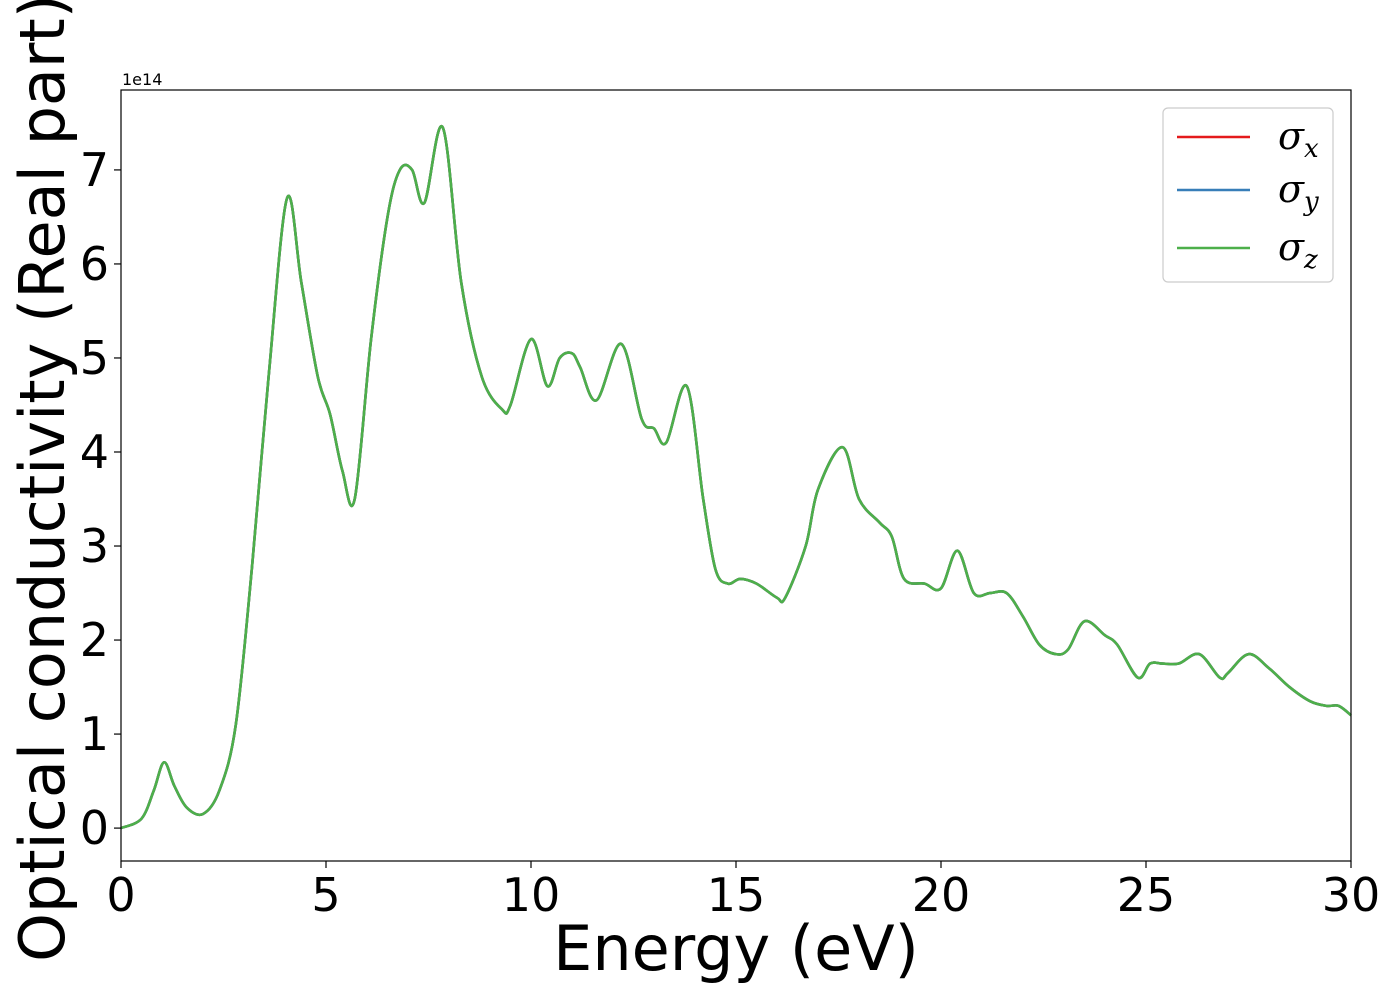  Describe the element at coordinates (94, 170) in the screenshot. I see `y-tick-label: 7` at that location.